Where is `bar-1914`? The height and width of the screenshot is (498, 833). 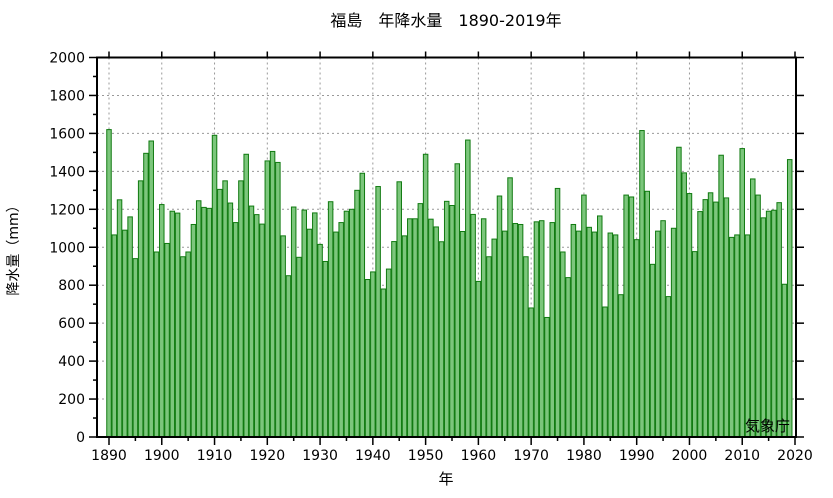
bar-1914 is located at coordinates (235, 330).